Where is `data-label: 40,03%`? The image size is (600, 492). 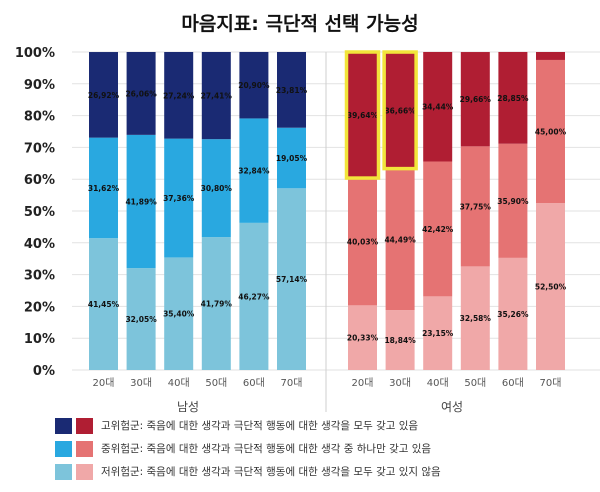
data-label: 40,03% is located at coordinates (363, 242).